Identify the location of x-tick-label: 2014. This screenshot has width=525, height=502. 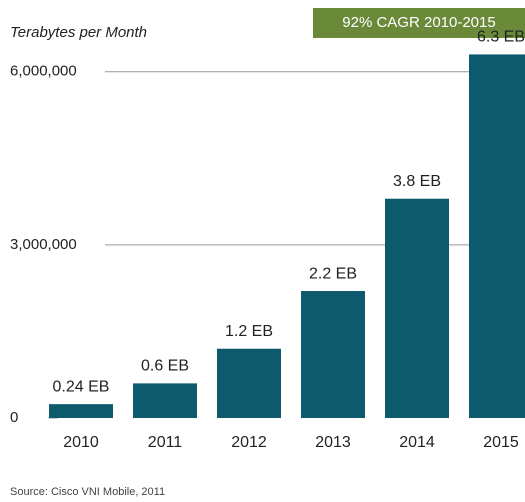
(417, 442).